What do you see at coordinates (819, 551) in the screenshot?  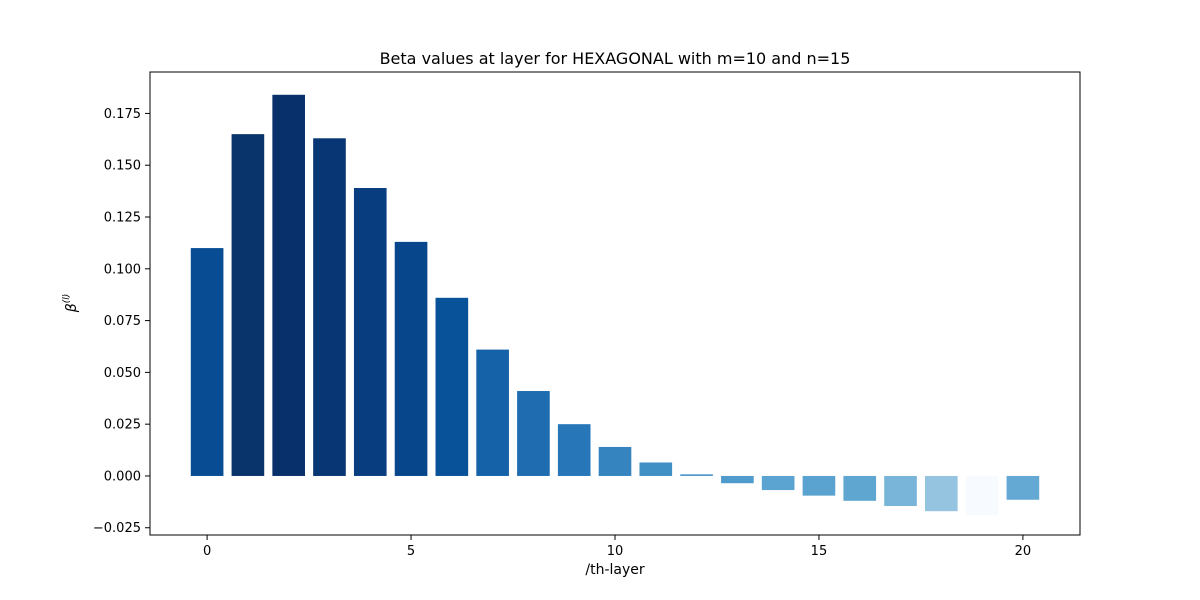 I see `x-tick-label: 15` at bounding box center [819, 551].